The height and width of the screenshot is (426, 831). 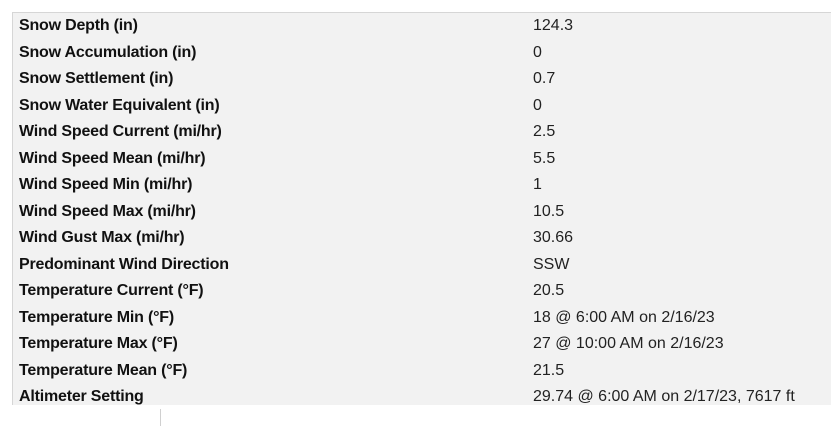 What do you see at coordinates (160, 417) in the screenshot?
I see `divider` at bounding box center [160, 417].